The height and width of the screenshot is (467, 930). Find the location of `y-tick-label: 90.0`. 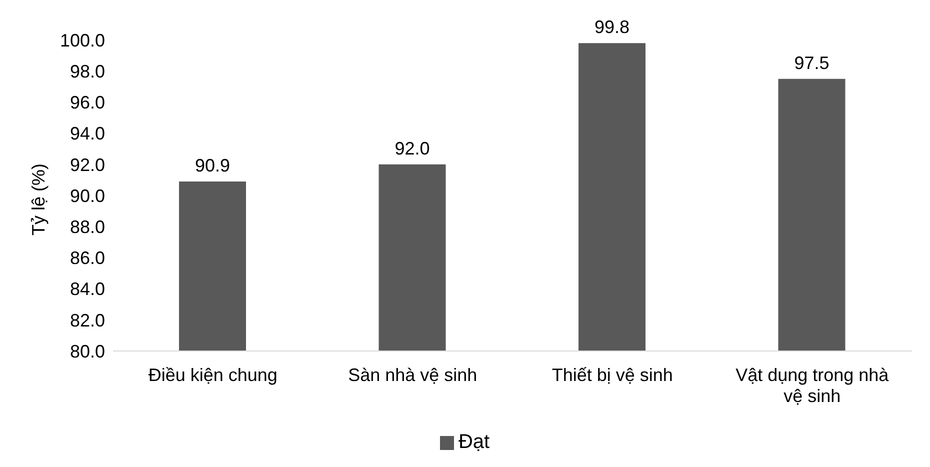

y-tick-label: 90.0 is located at coordinates (87, 196).